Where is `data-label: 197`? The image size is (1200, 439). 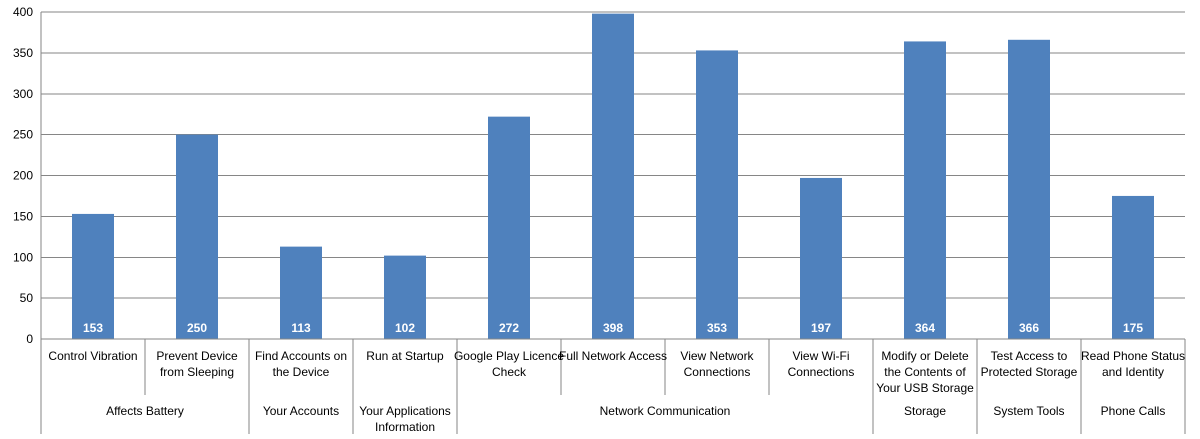
data-label: 197 is located at coordinates (821, 328).